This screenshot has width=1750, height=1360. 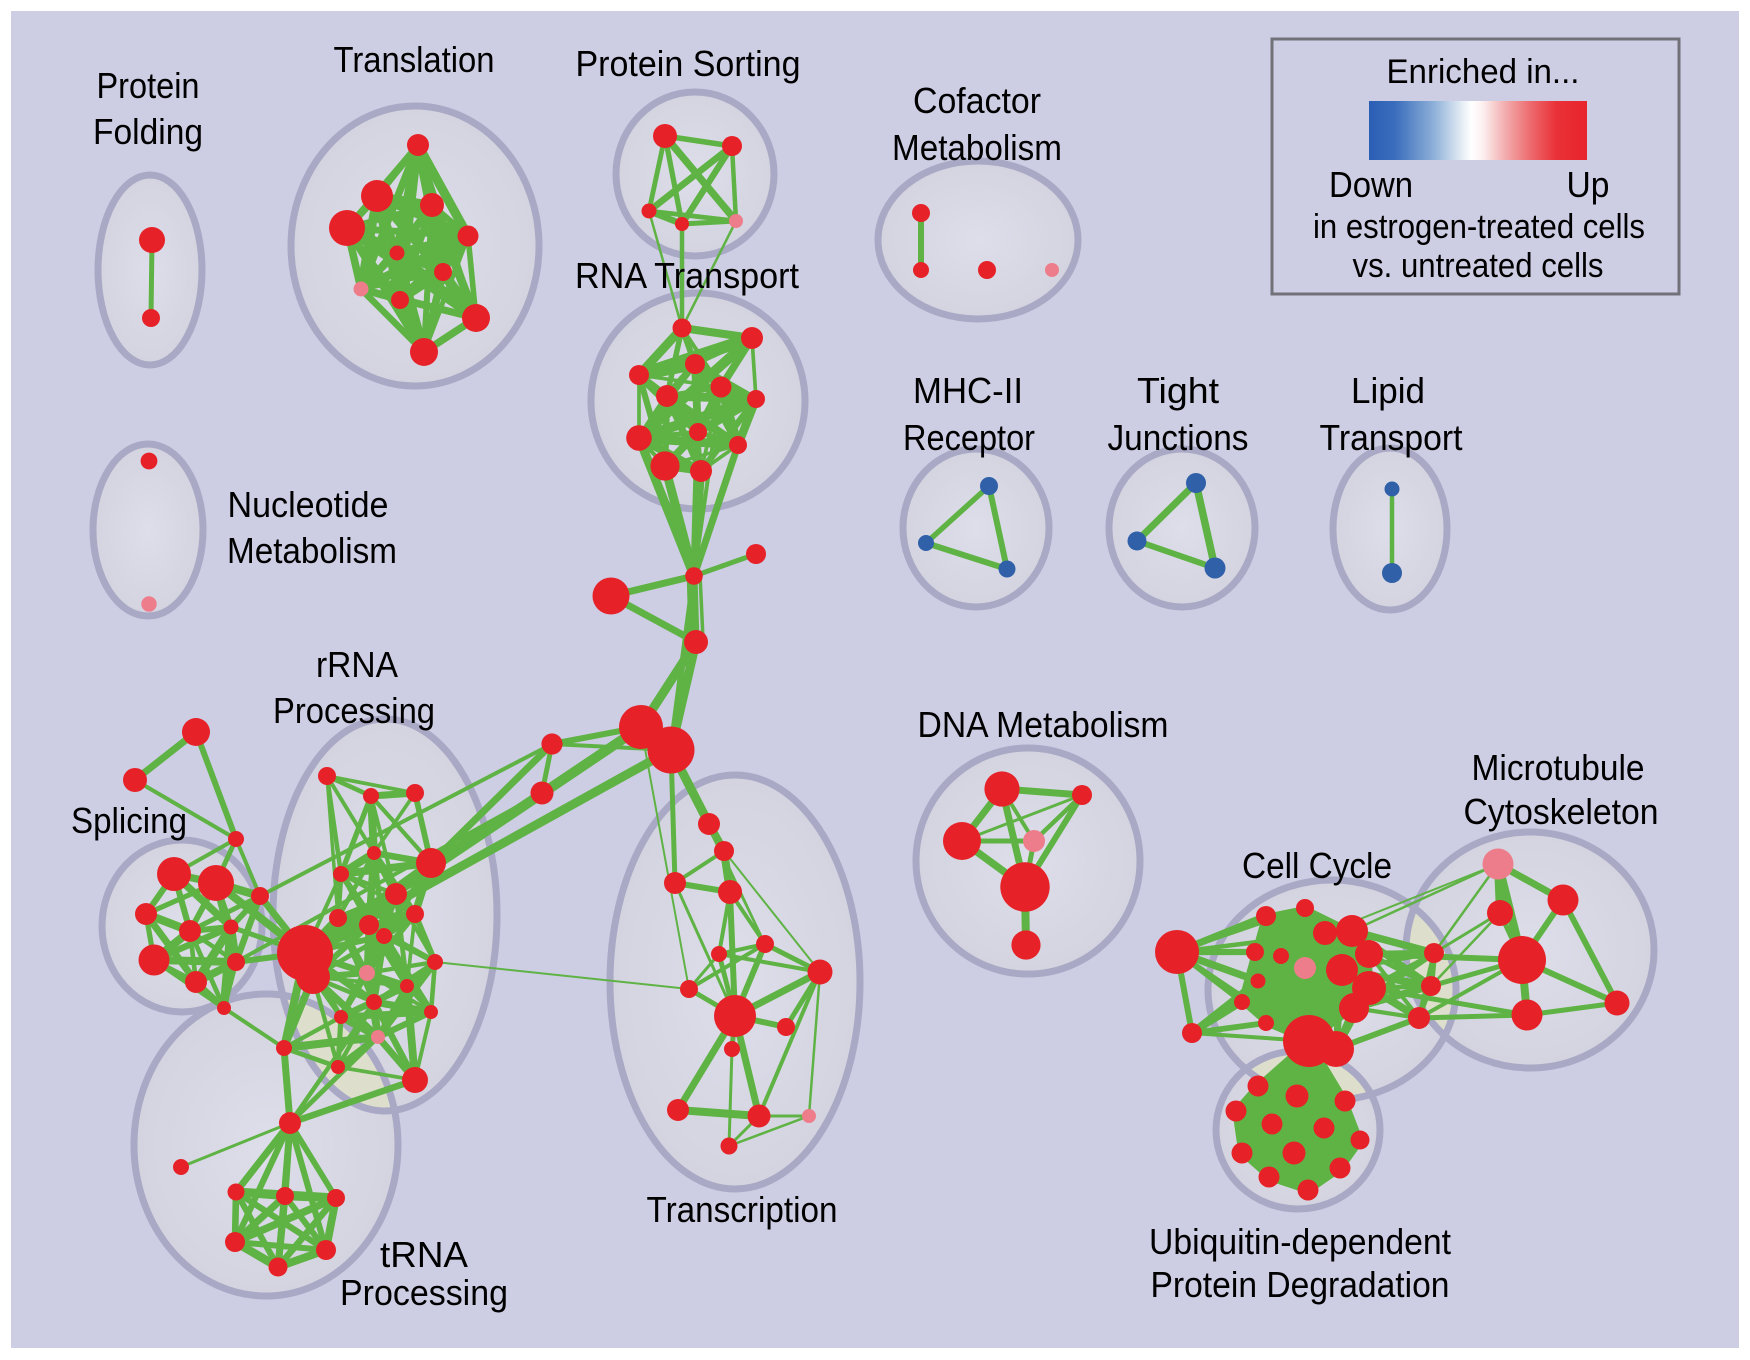 I want to click on svg-text: Up, so click(x=1588, y=184).